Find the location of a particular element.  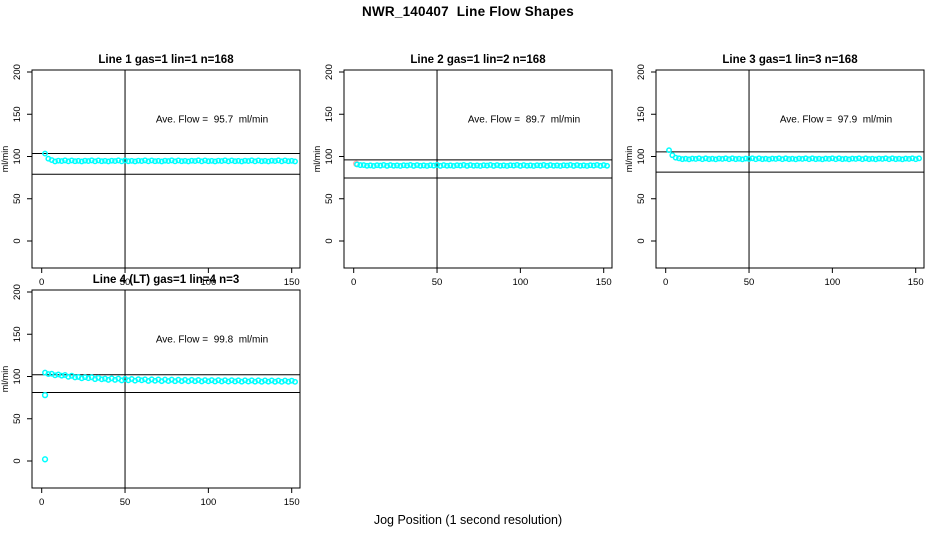

average-flow-annotation: Ave. Flow = 95.7 ml/min is located at coordinates (212, 120).